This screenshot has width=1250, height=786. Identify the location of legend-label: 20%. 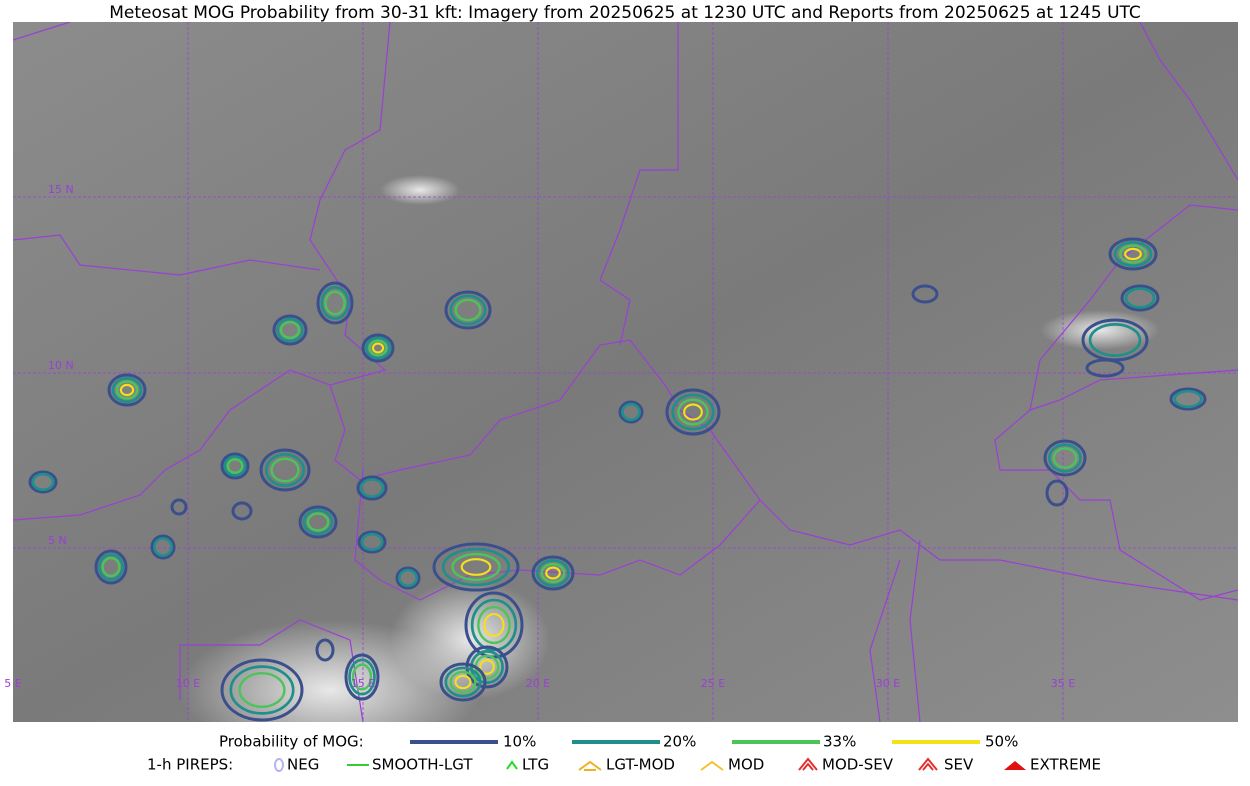
(679, 742).